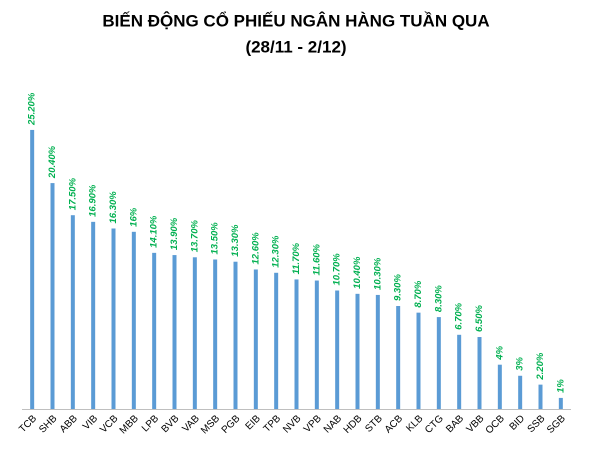 This screenshot has height=458, width=592. Describe the element at coordinates (313, 424) in the screenshot. I see `x-tick-label: VPB` at that location.